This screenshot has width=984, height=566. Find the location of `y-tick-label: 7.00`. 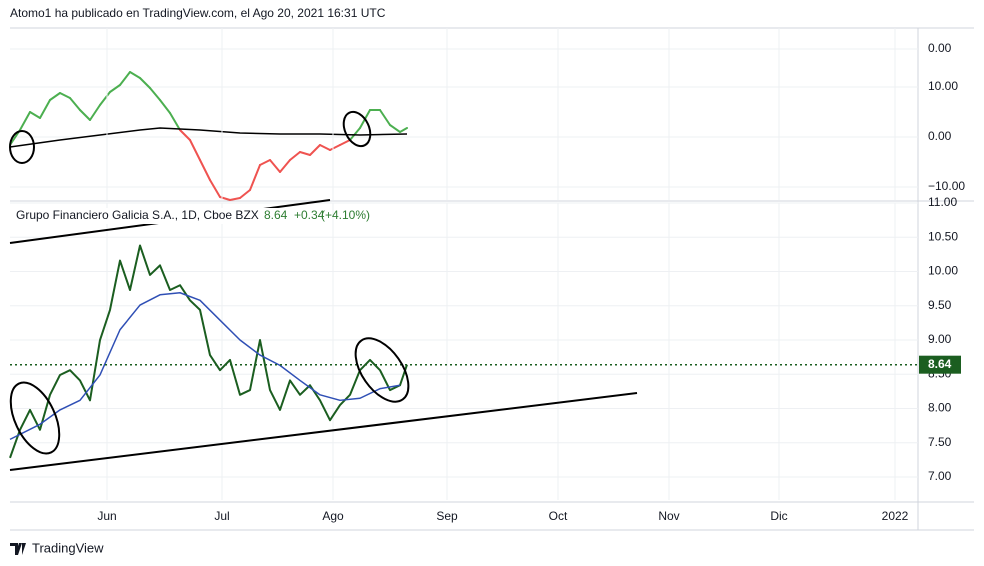

y-tick-label: 7.00 is located at coordinates (940, 476).